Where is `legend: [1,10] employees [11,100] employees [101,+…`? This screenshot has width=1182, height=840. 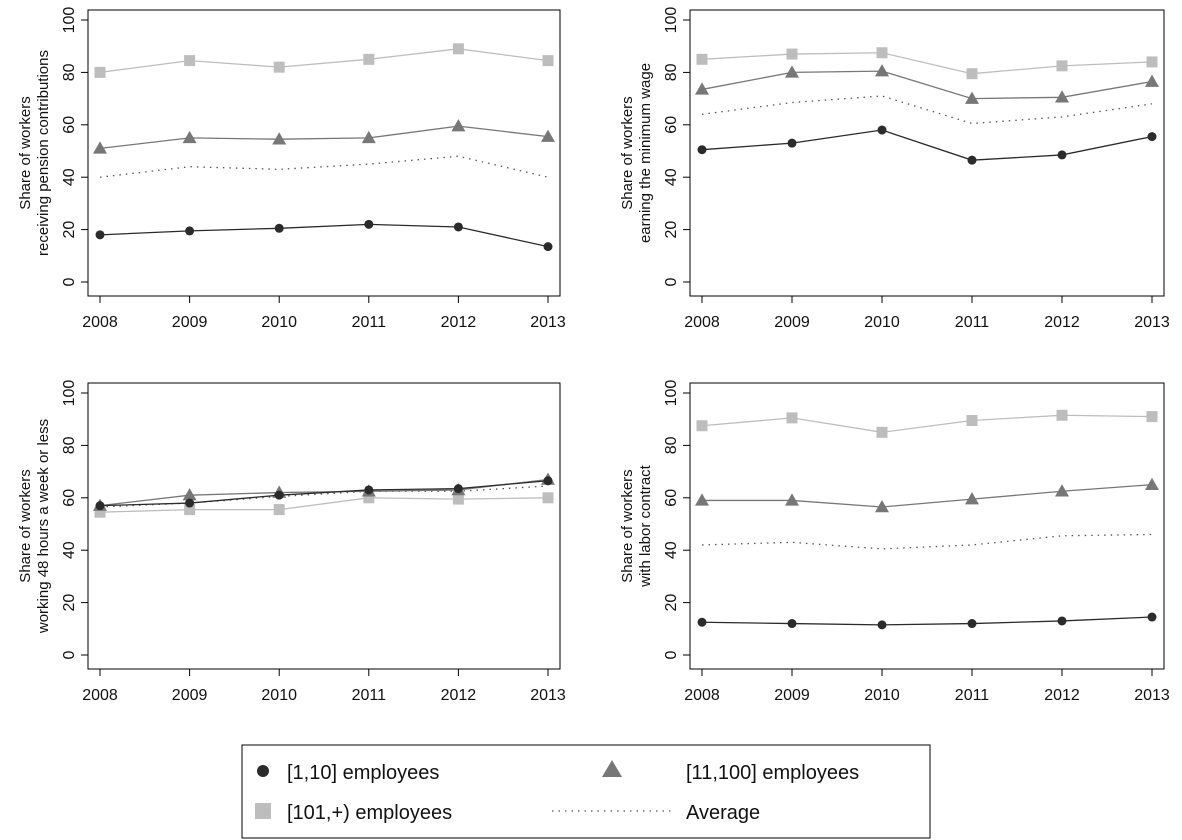
legend: [1,10] employees [11,100] employees [101,+… is located at coordinates (586, 791).